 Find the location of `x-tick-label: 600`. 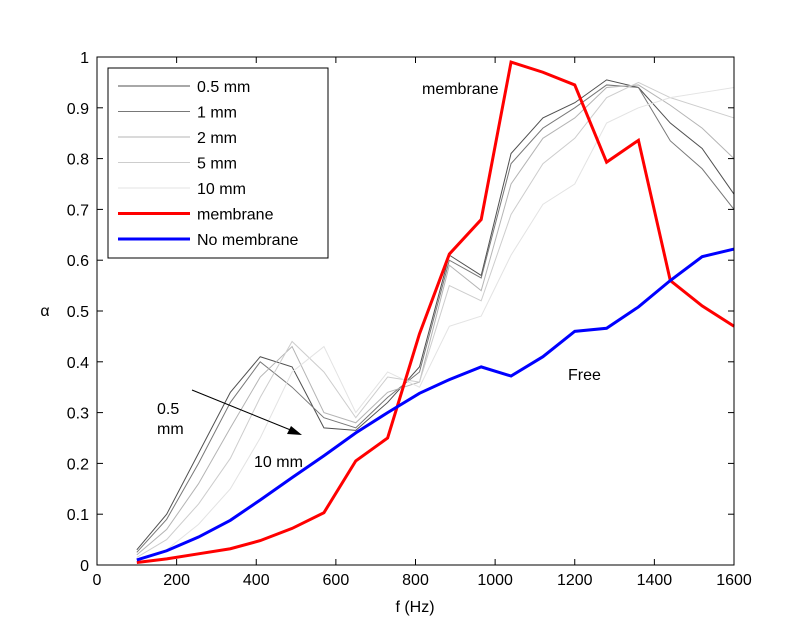

x-tick-label: 600 is located at coordinates (336, 580).